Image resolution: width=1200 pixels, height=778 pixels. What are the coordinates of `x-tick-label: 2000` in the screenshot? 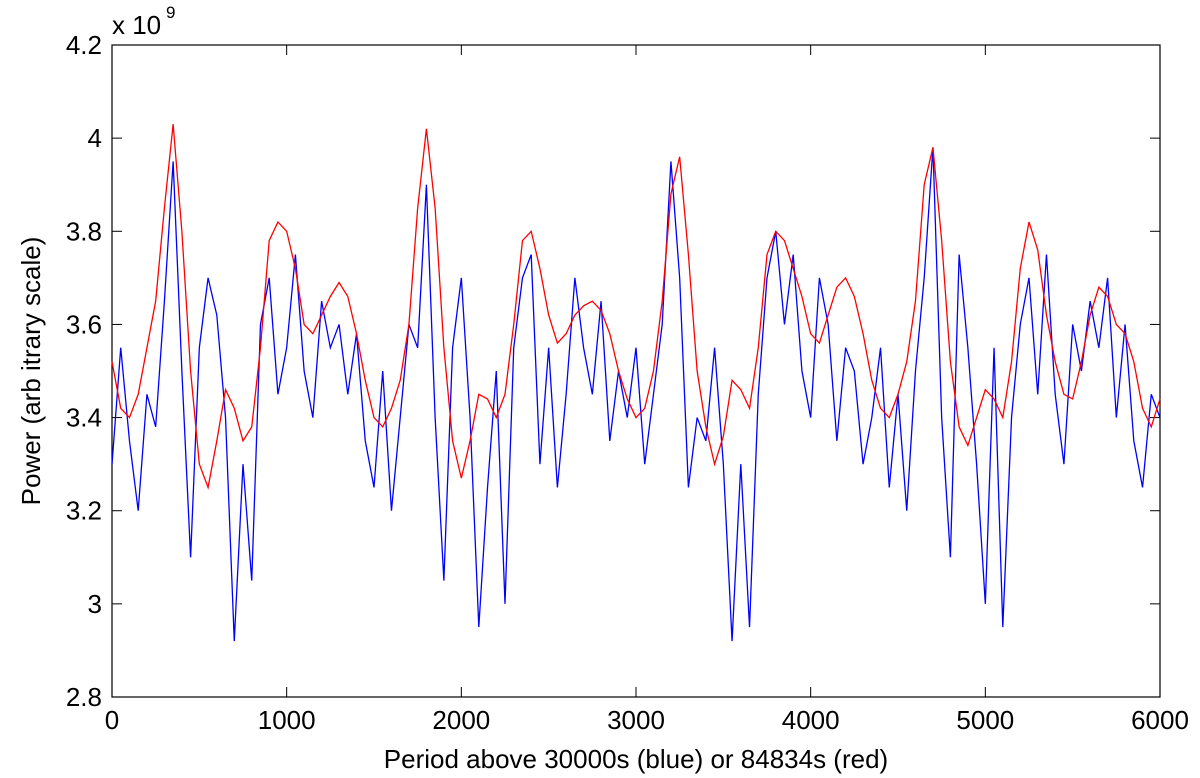 It's located at (461, 720).